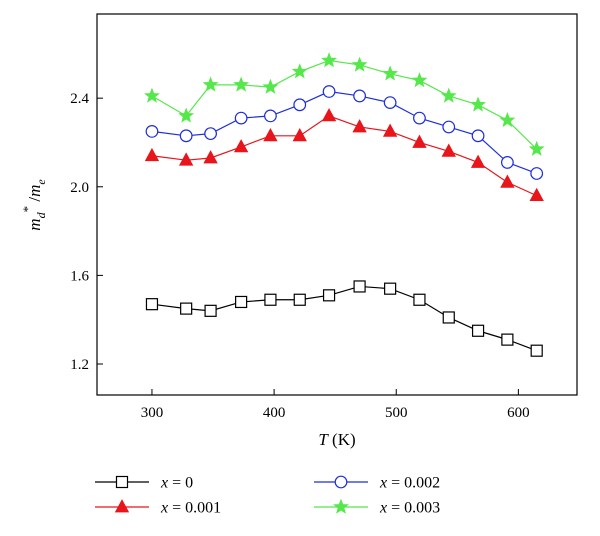 The width and height of the screenshot is (600, 536). What do you see at coordinates (79, 99) in the screenshot?
I see `y-tick-label: 2.4` at bounding box center [79, 99].